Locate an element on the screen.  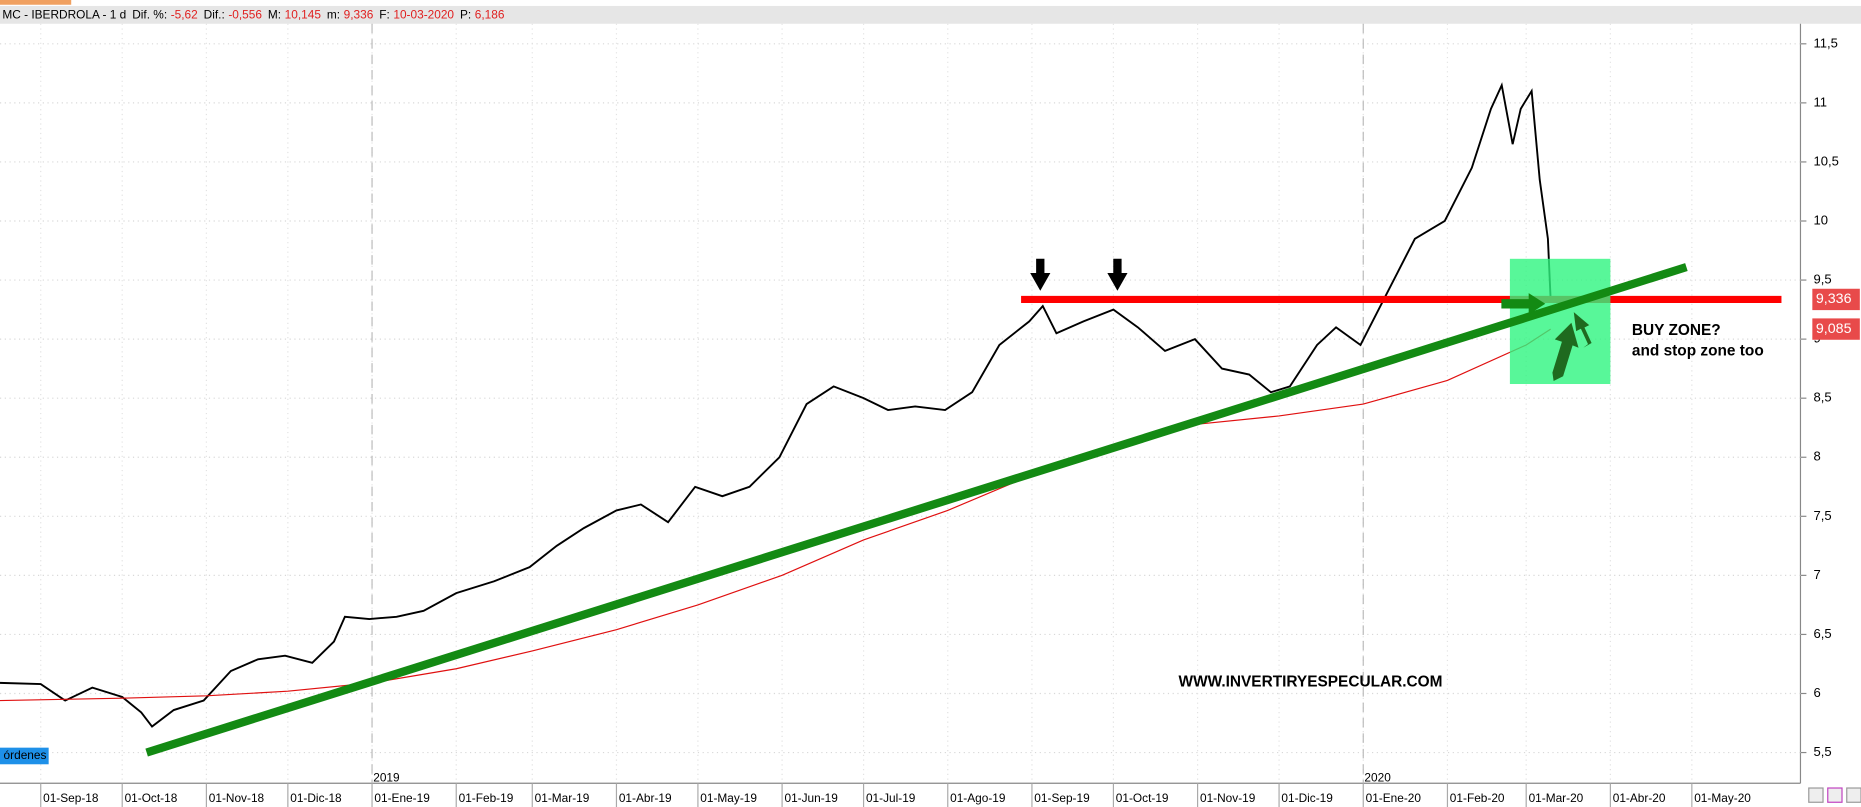
x-tick-label: 01-Ago-19 is located at coordinates (978, 798).